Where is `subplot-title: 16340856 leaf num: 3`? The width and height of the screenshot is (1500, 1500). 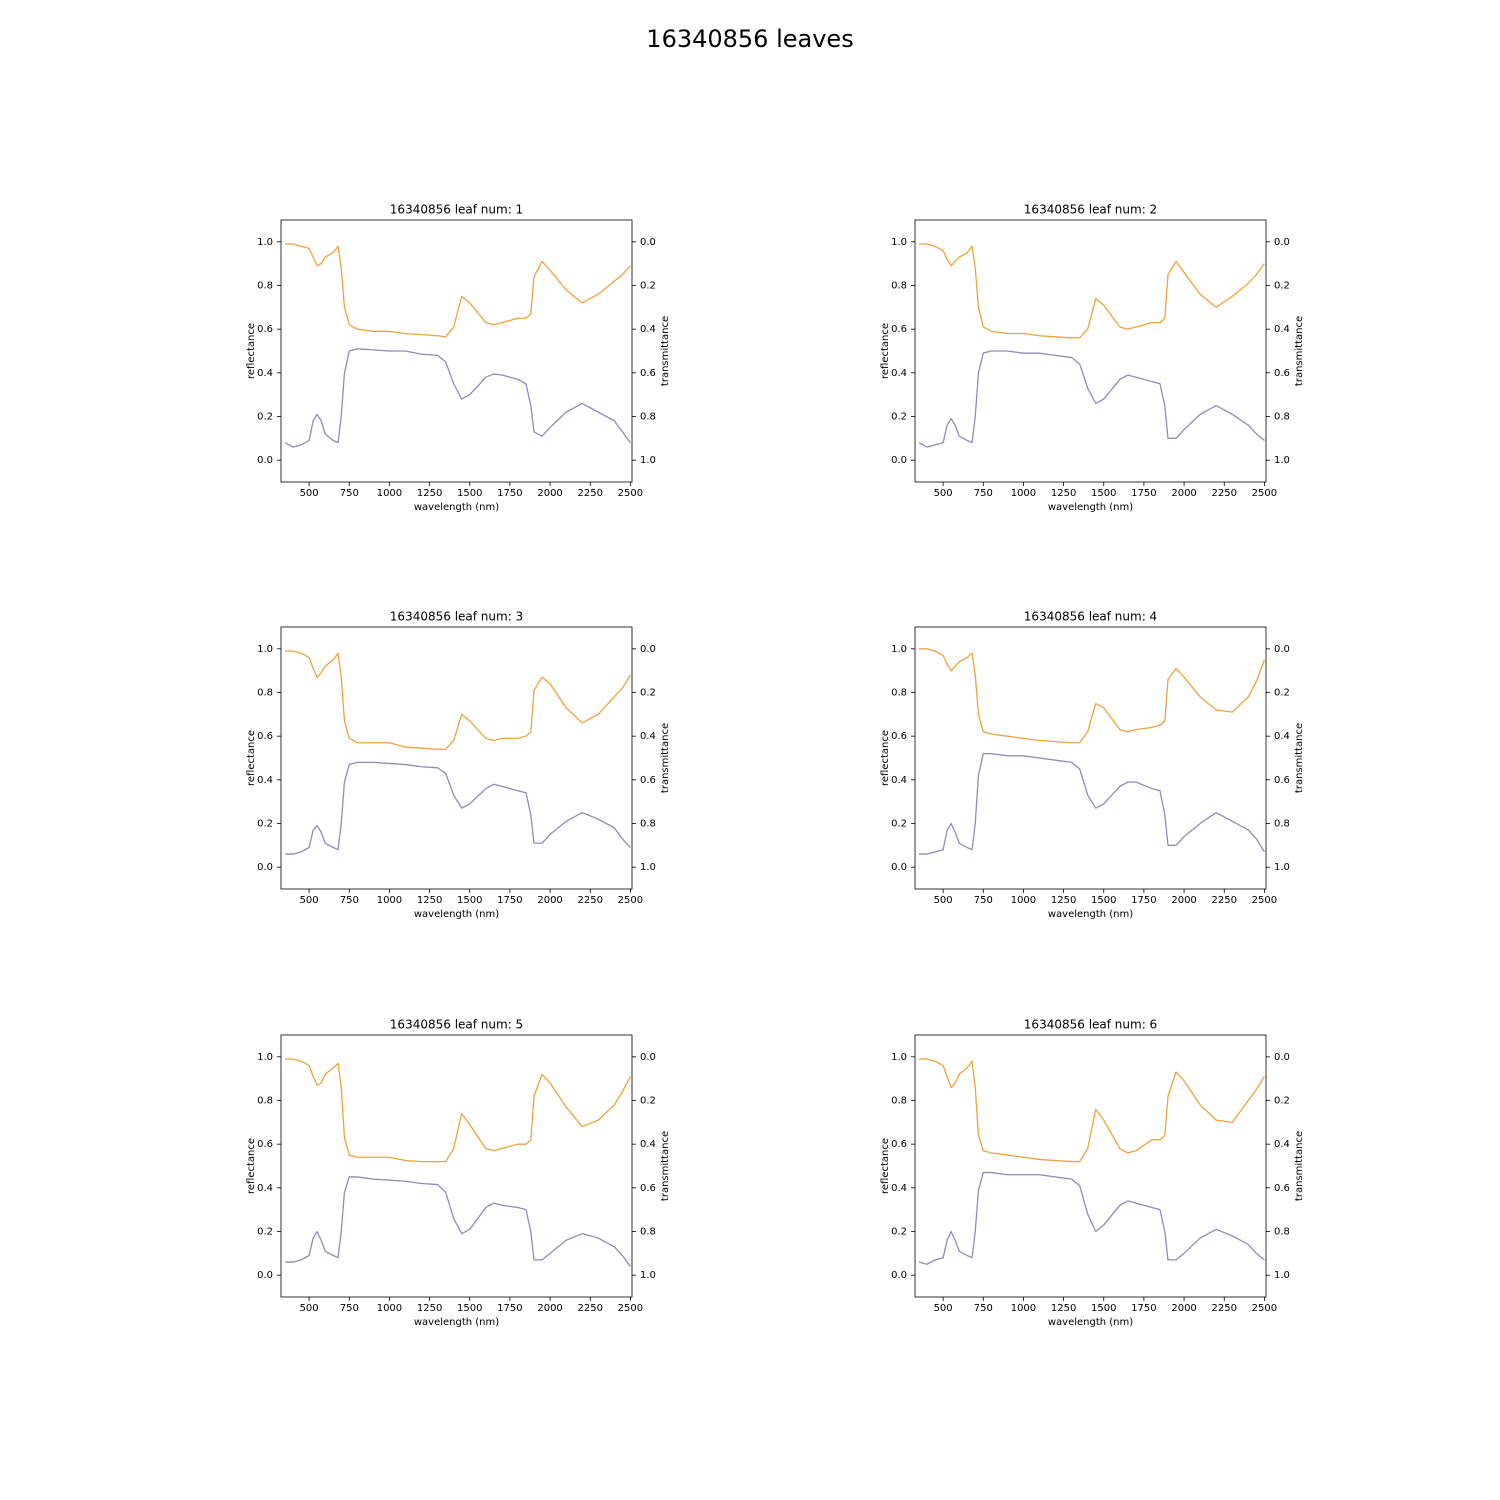
subplot-title: 16340856 leaf num: 3 is located at coordinates (456, 617).